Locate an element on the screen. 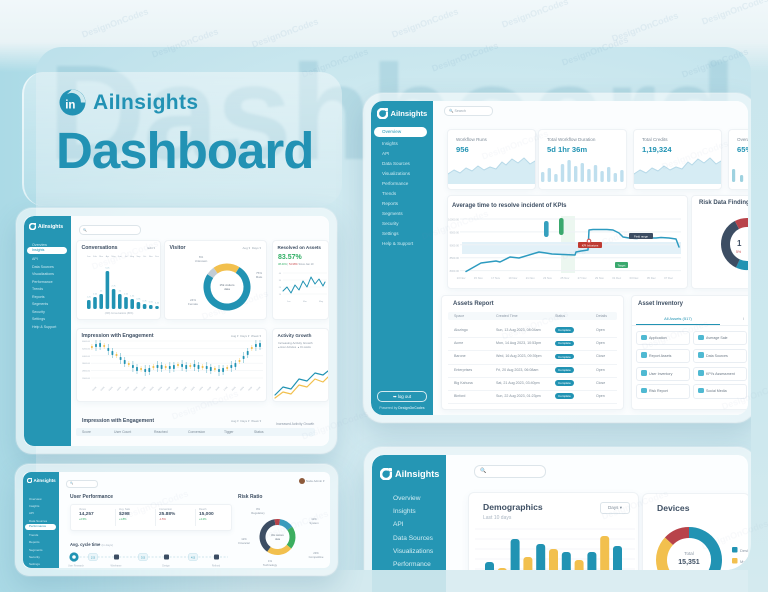  svg-text: 10/08 is located at coordinates (169, 389).